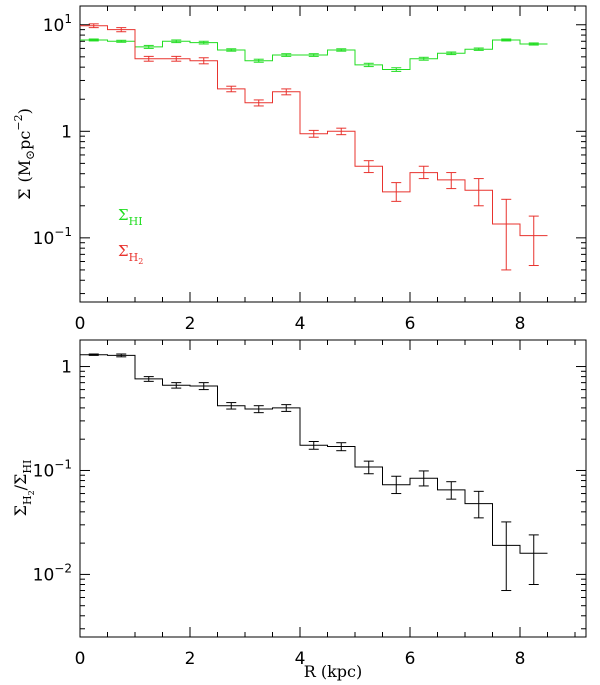 This screenshot has height=685, width=600. I want to click on top-y-axis-label: Σ(M⊙pc−2), so click(24, 154).